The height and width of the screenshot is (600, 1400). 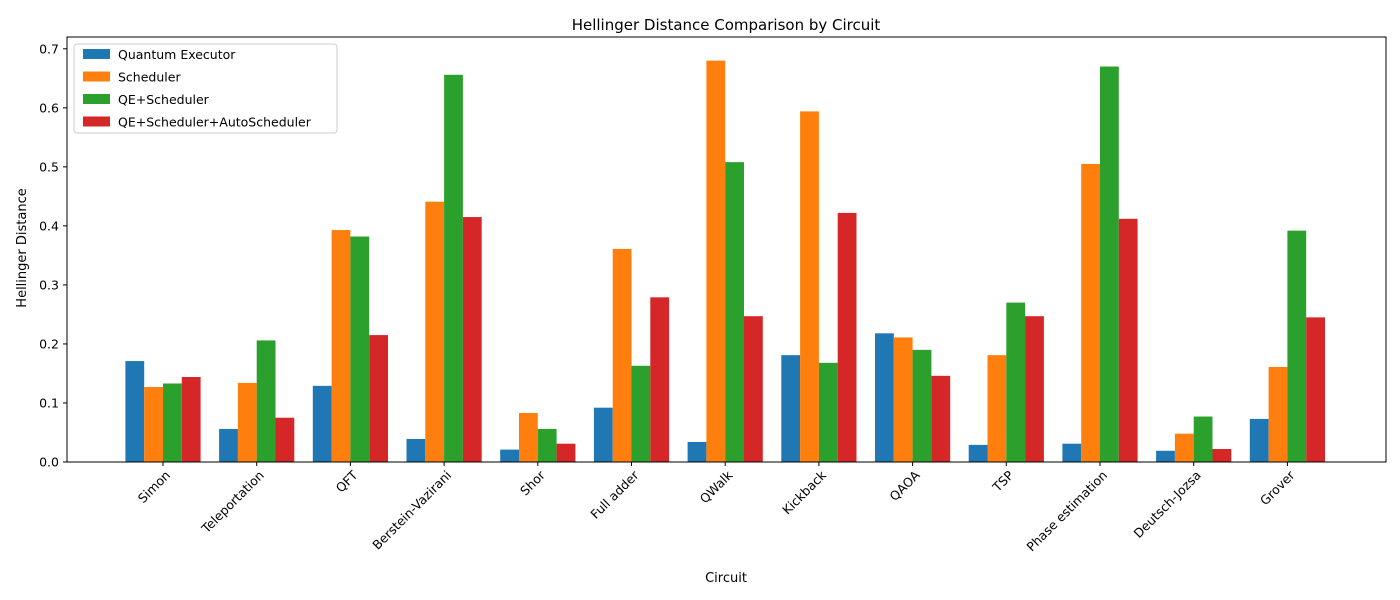 What do you see at coordinates (1166, 504) in the screenshot?
I see `x-tick-label: Deutsch-Jozsa` at bounding box center [1166, 504].